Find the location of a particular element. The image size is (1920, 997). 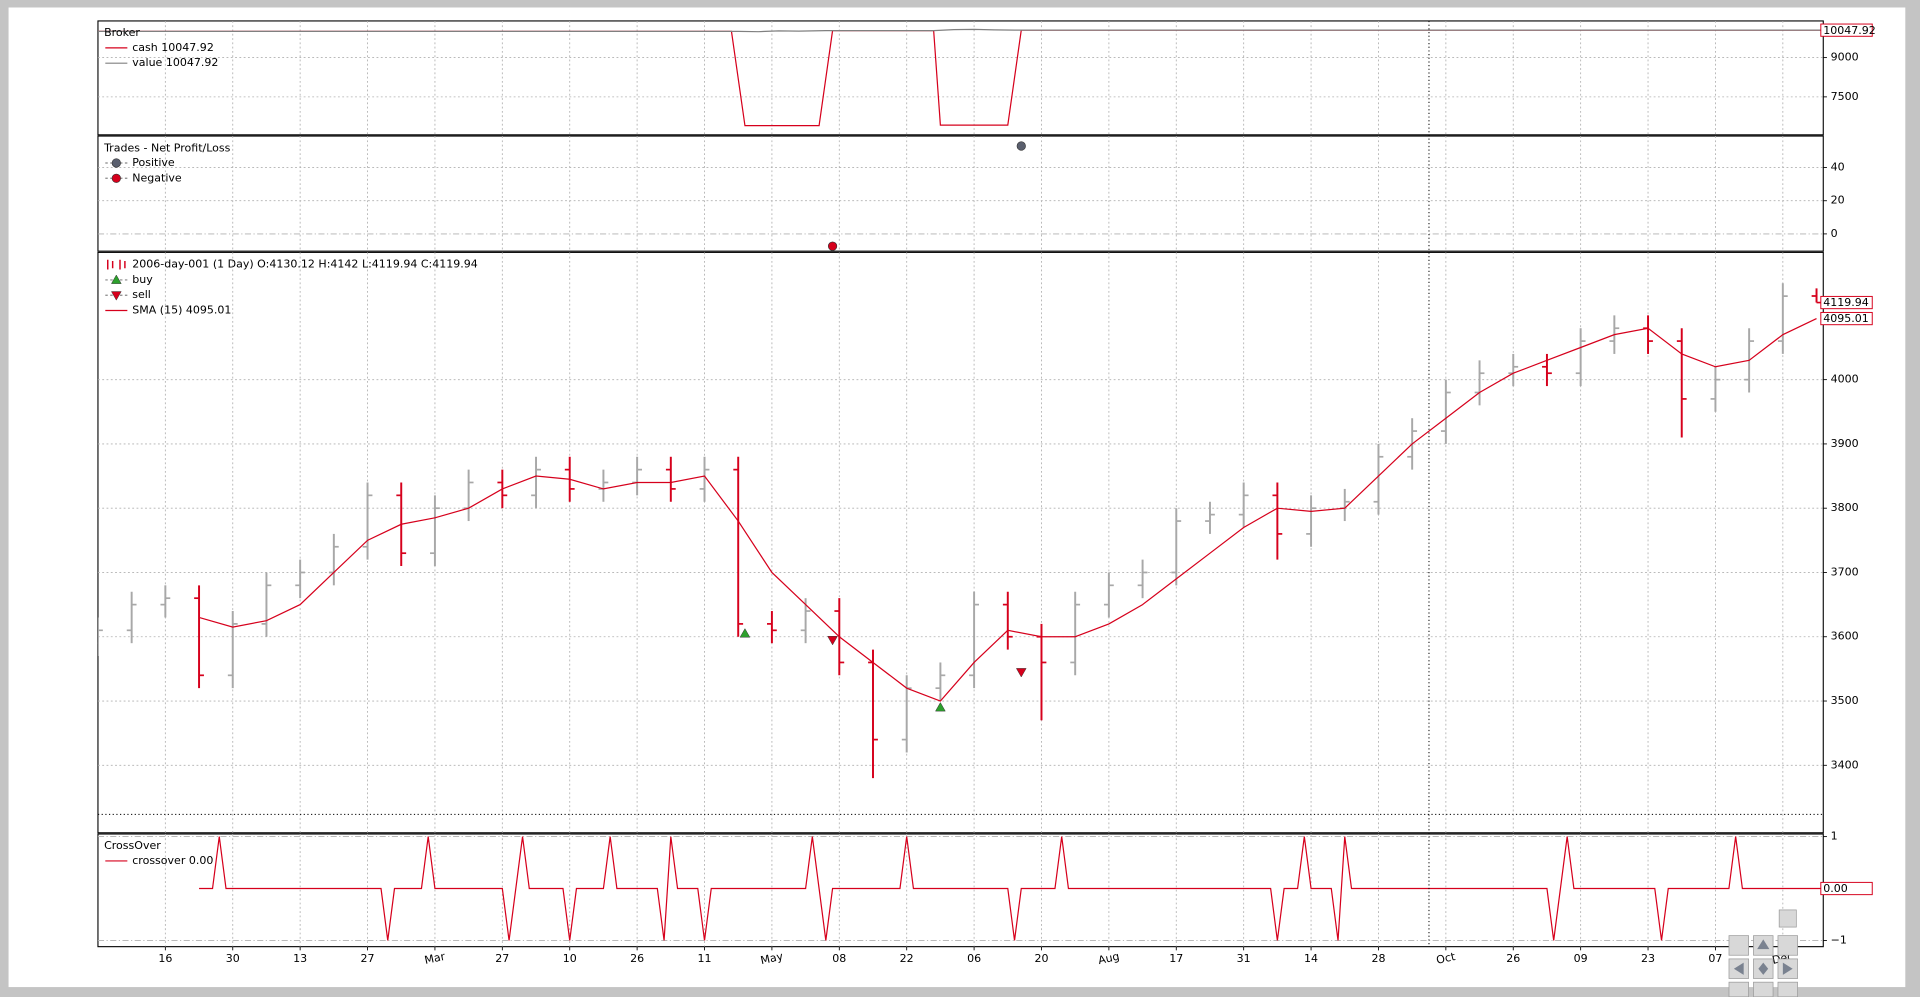

y-tick-label: −1 is located at coordinates (1839, 939).